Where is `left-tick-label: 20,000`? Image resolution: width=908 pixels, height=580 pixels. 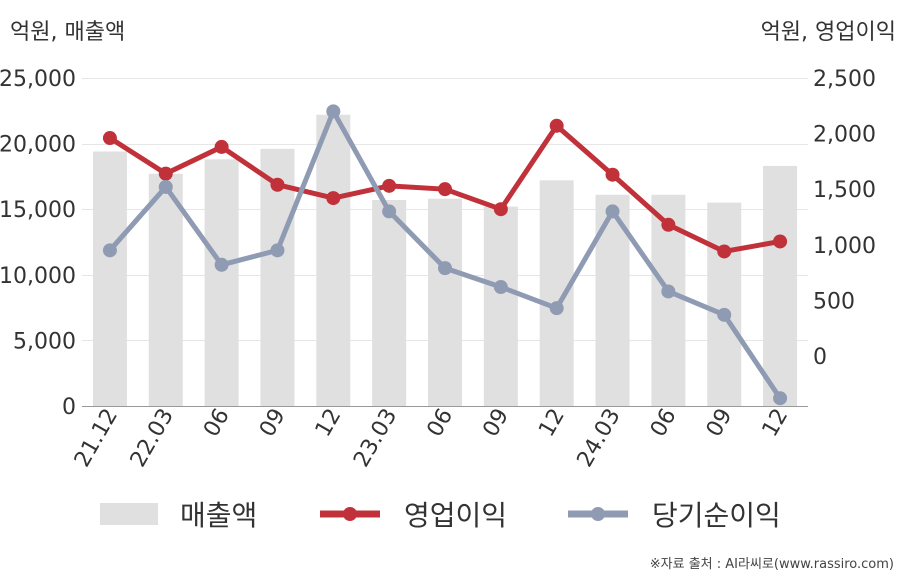
left-tick-label: 20,000 is located at coordinates (38, 145).